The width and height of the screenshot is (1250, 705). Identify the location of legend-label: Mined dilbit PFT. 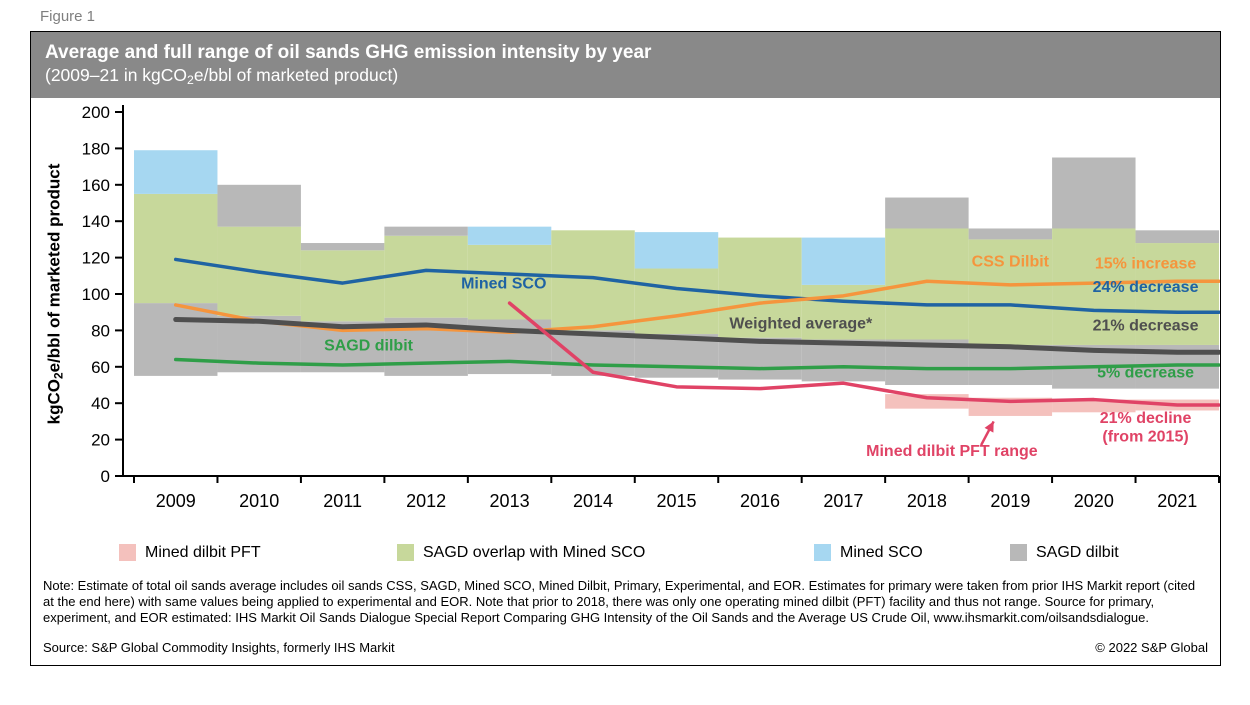
(203, 552).